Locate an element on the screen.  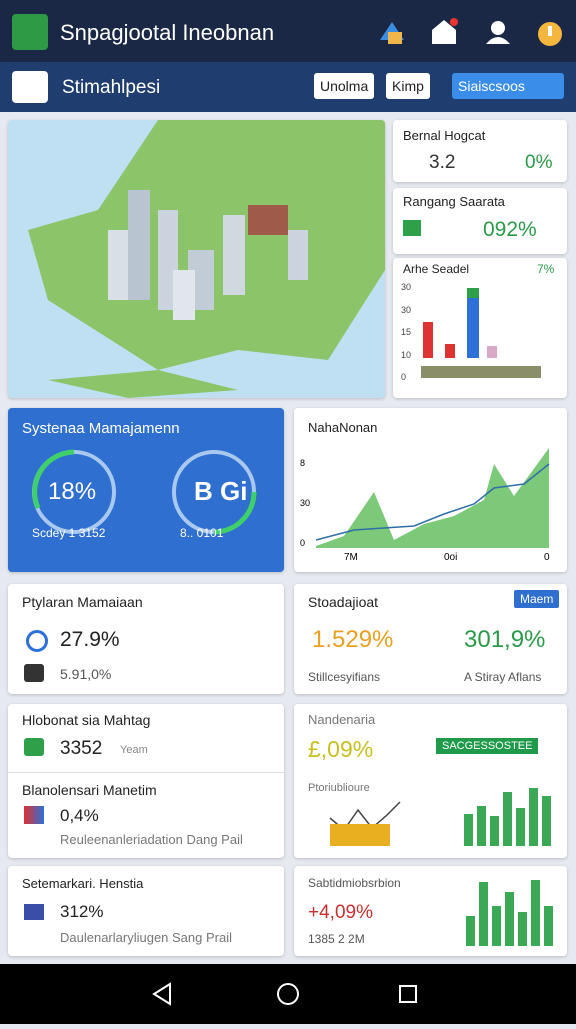
unit: Yeam is located at coordinates (134, 750).